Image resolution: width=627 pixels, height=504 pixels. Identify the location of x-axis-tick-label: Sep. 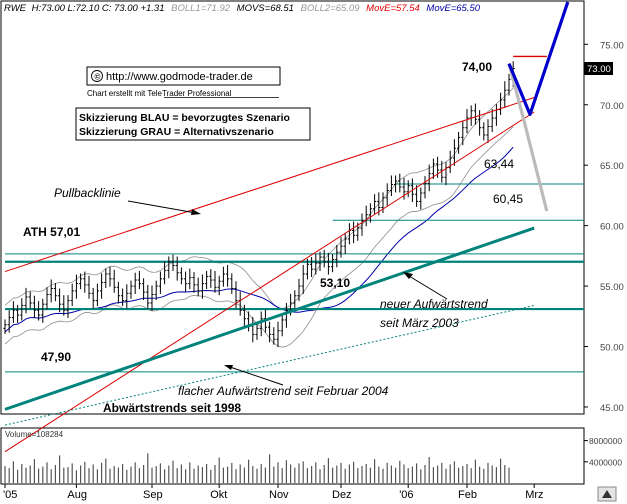
(153, 495).